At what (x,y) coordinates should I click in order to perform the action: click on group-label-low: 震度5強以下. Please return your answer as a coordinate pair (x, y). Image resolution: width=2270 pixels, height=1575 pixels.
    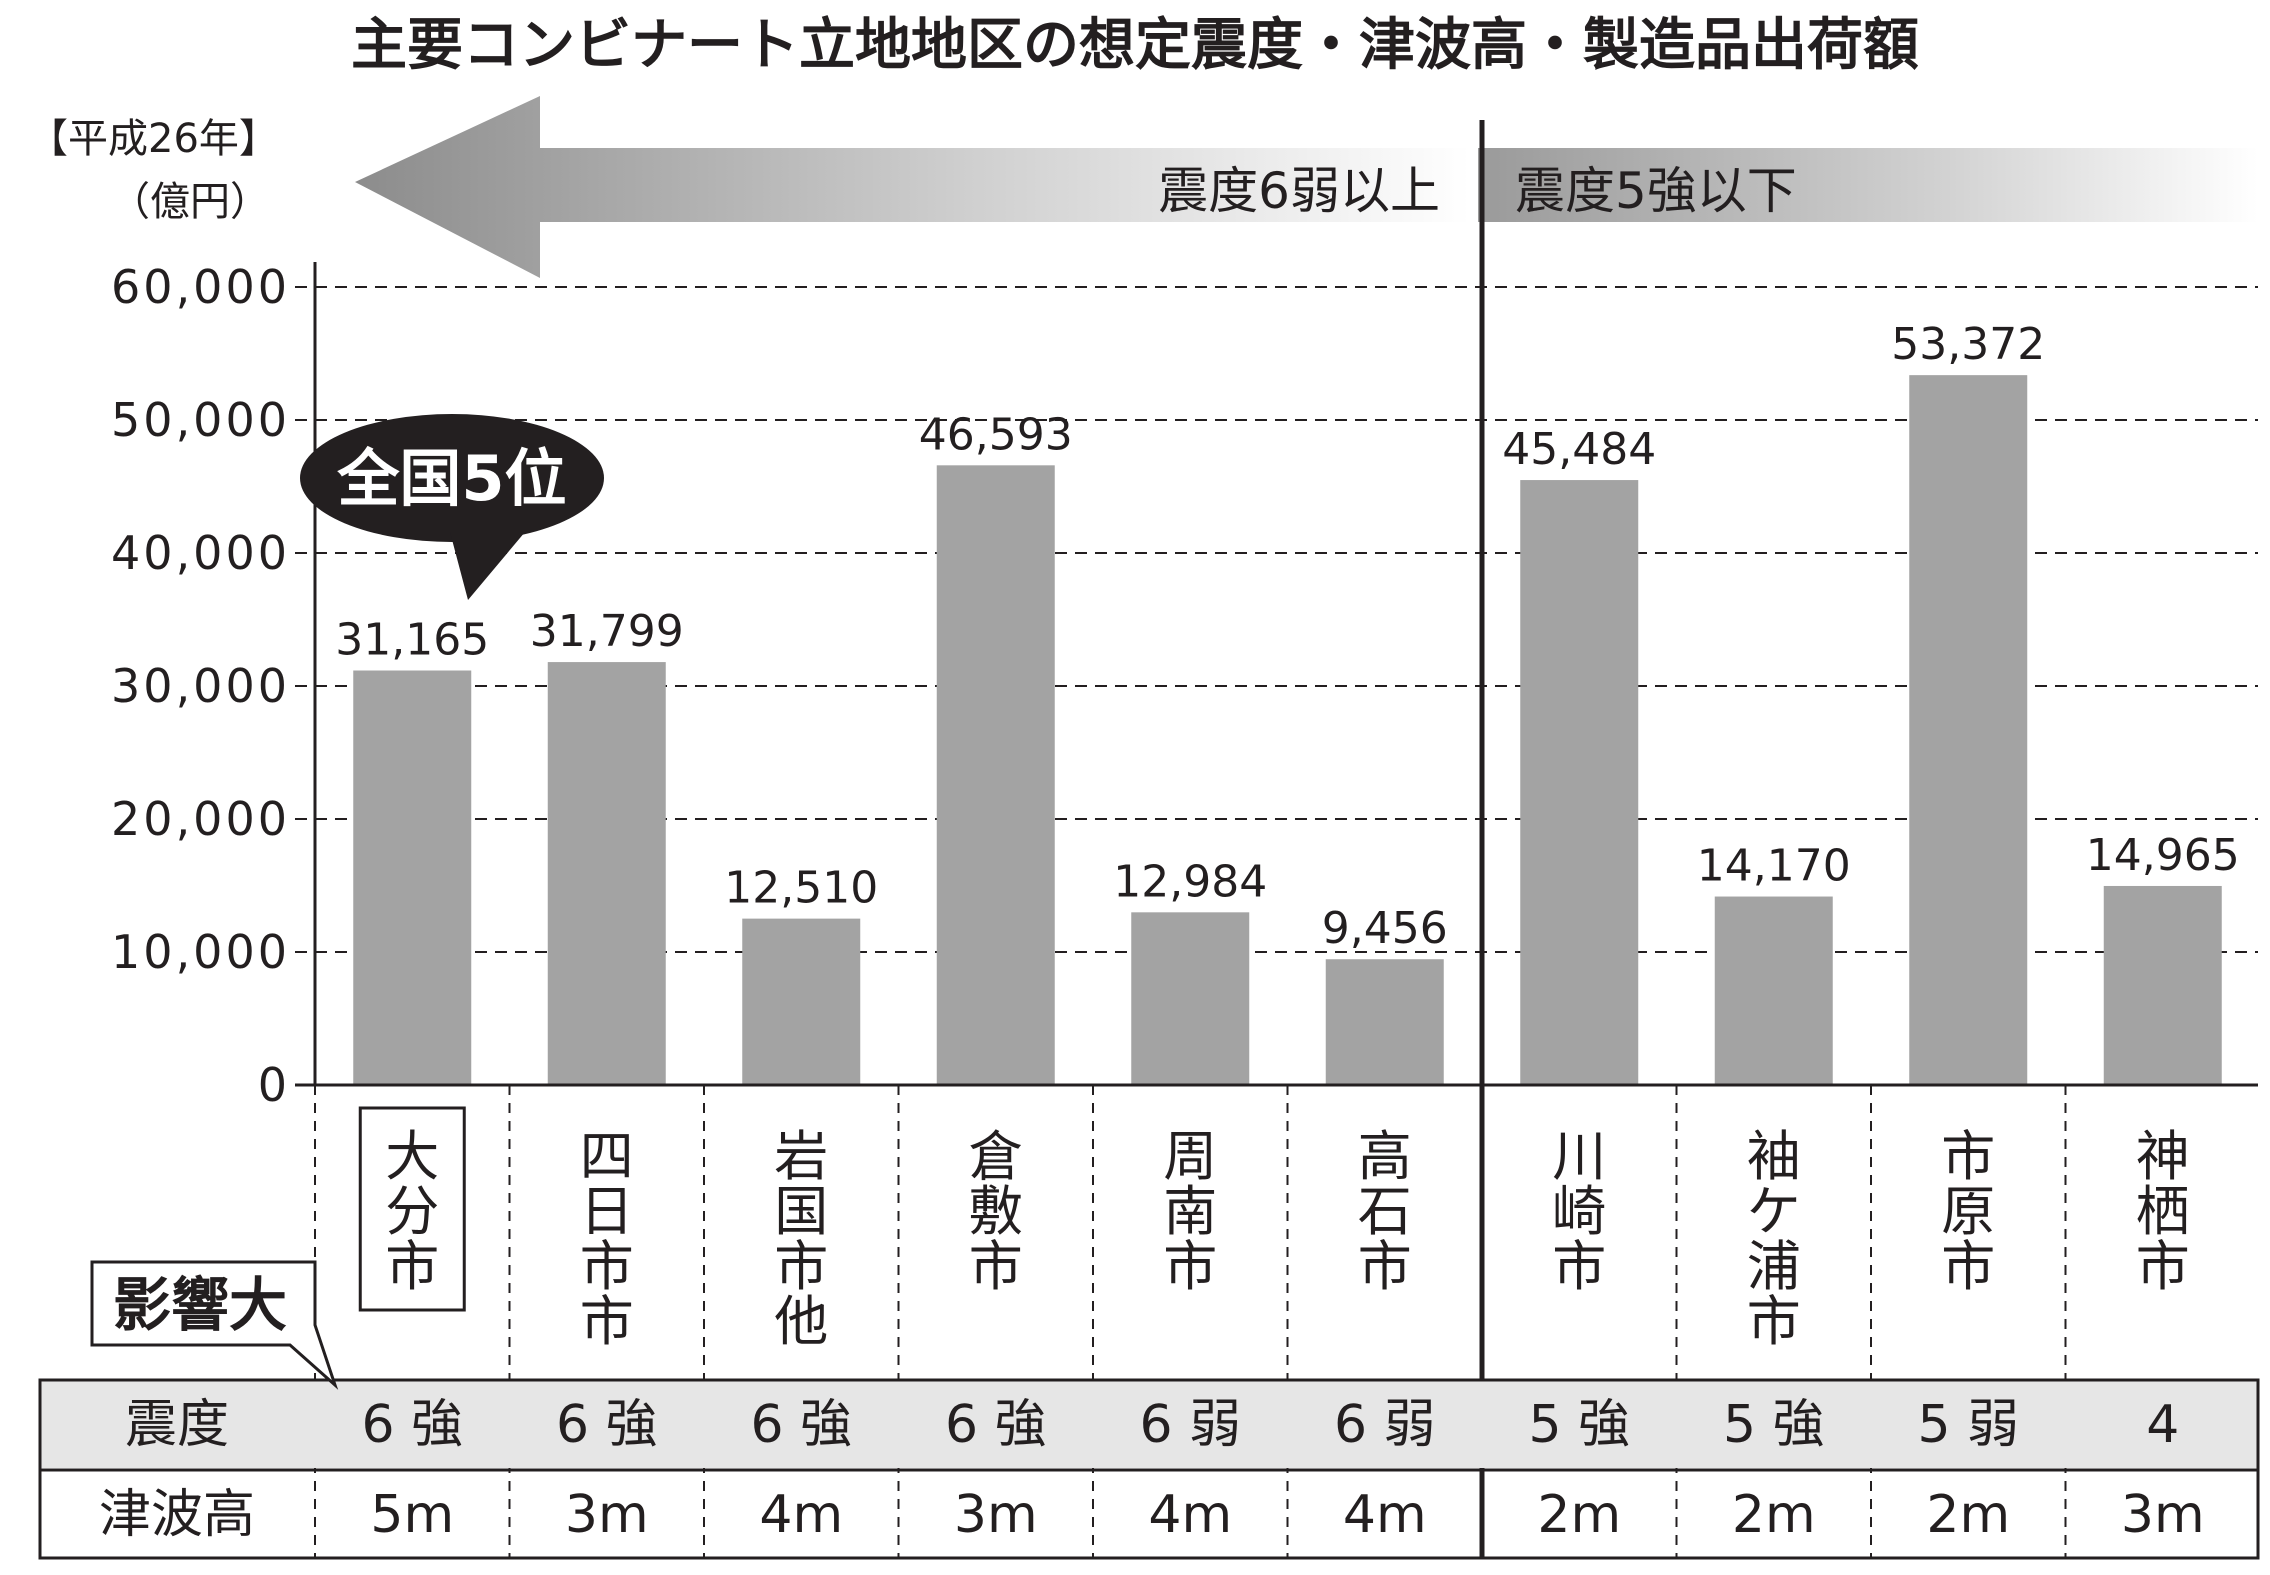
    Looking at the image, I should click on (1656, 191).